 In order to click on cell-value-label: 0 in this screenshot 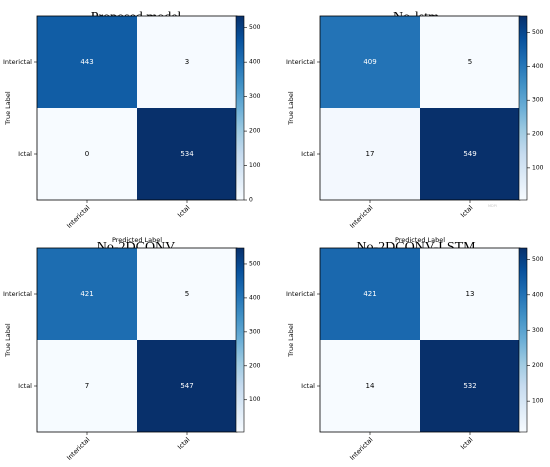, I will do `click(87, 154)`.